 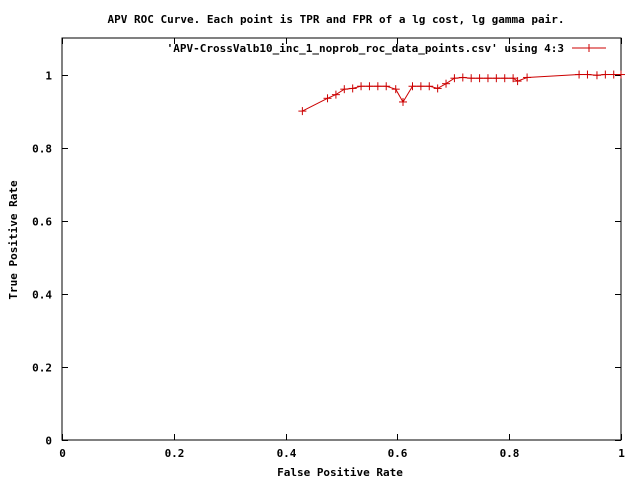 I want to click on x-tick-label: 1, so click(x=621, y=453).